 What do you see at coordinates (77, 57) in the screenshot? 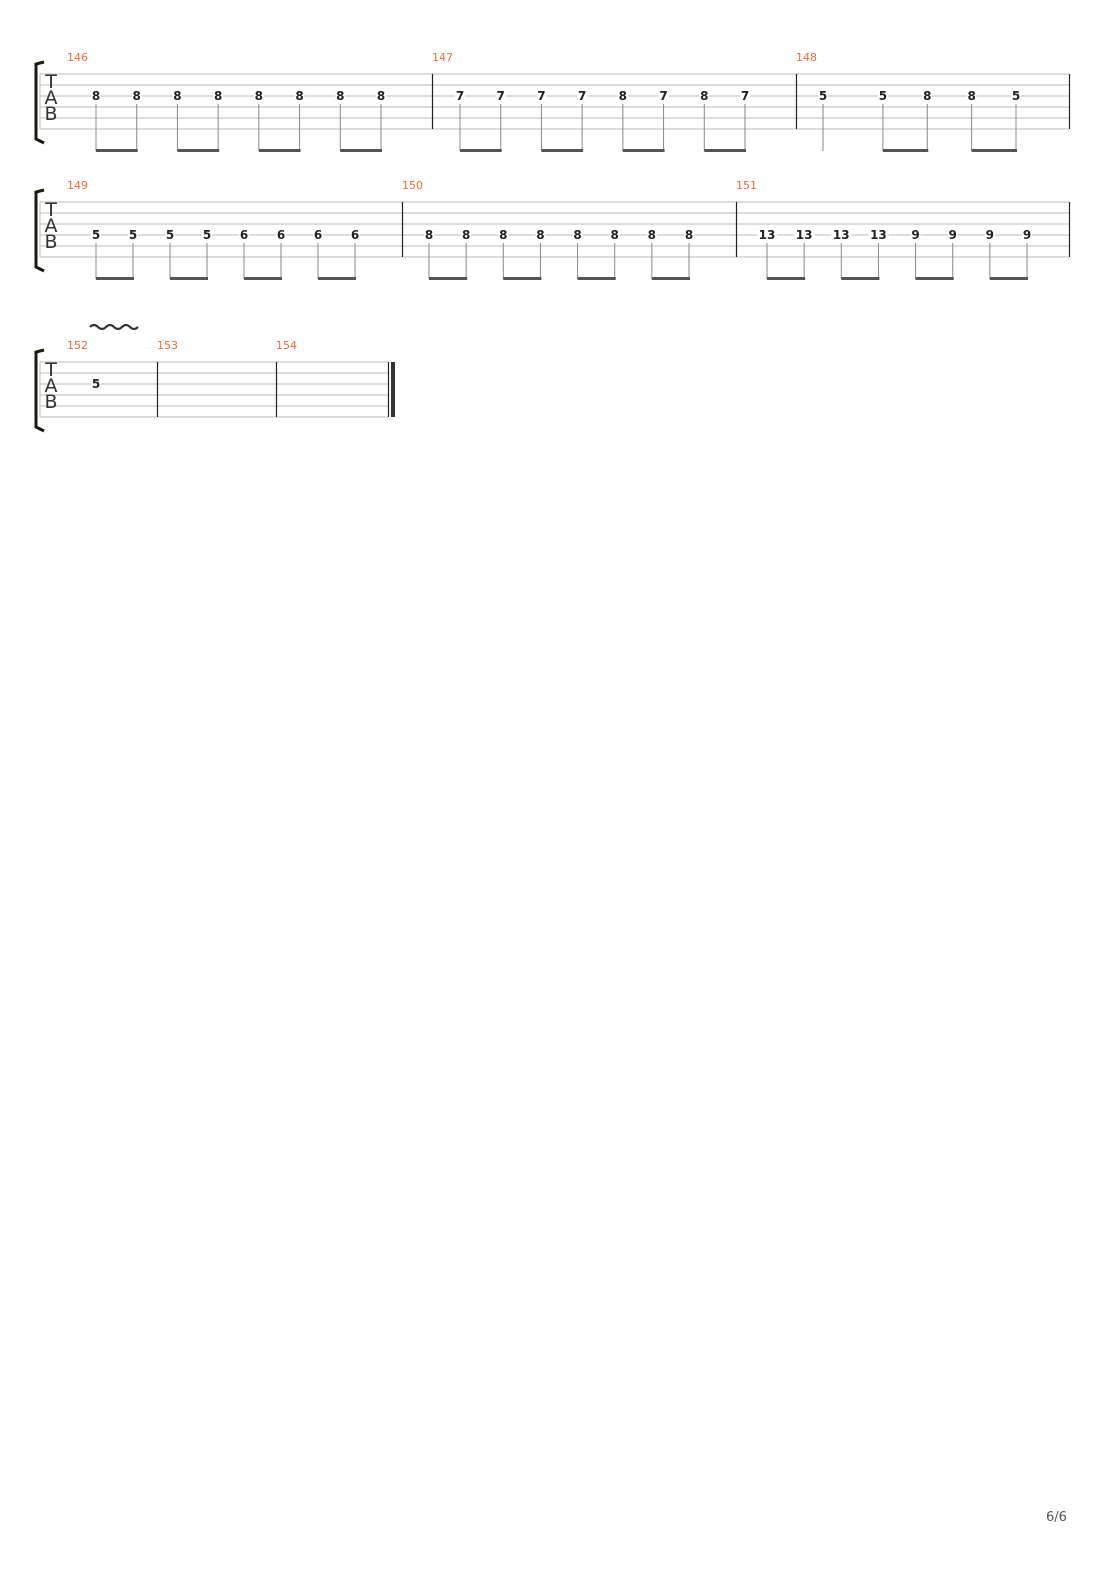
I see `measure-number: 146` at bounding box center [77, 57].